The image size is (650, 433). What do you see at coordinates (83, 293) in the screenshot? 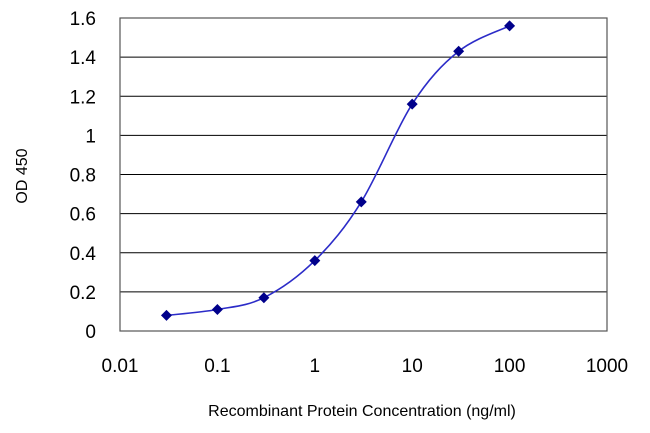
I see `y-tick-label: 0.2` at bounding box center [83, 293].